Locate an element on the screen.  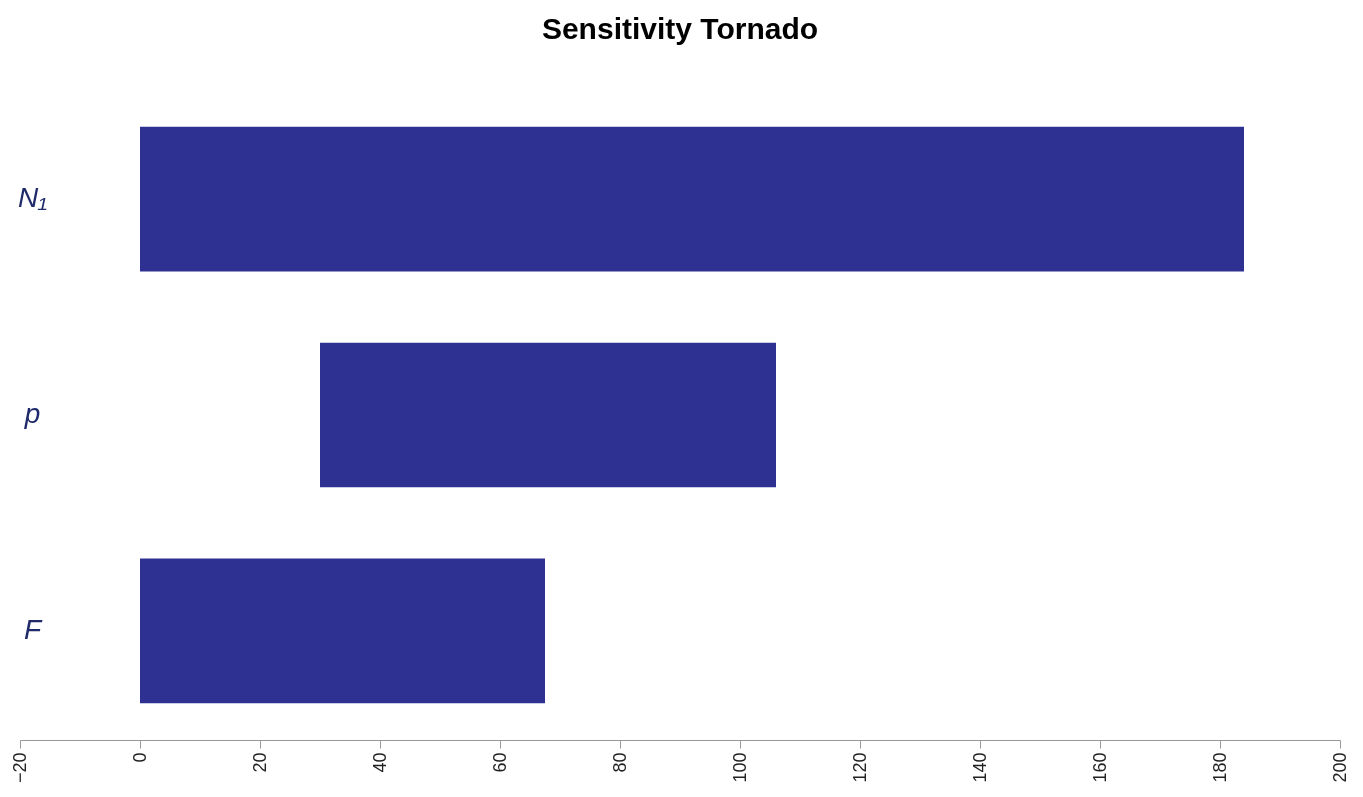
chart-title: Sensitivity Tornado is located at coordinates (680, 28).